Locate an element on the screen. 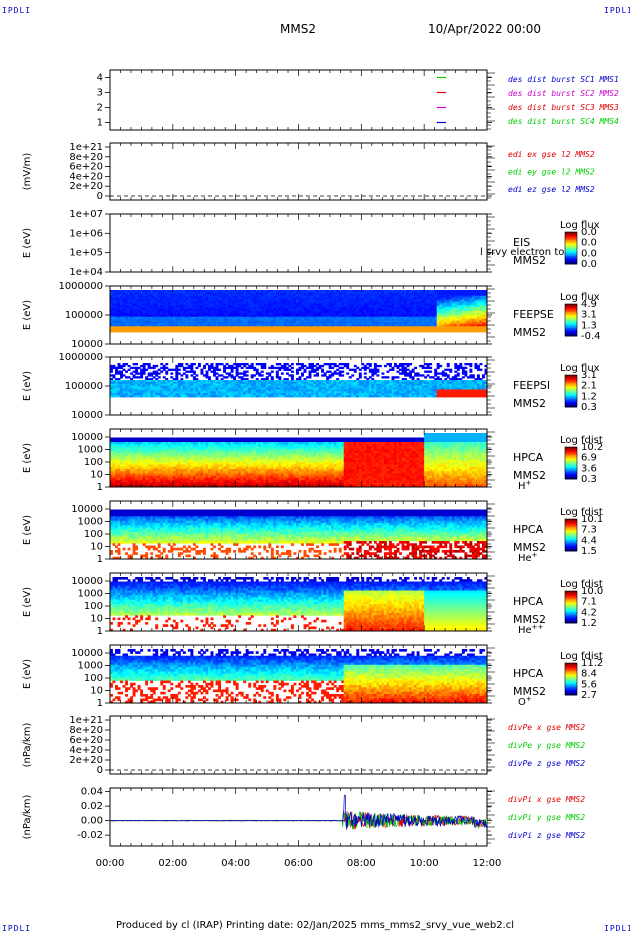 This screenshot has width=630, height=934. y-tick-label-burst: 2 is located at coordinates (100, 108).